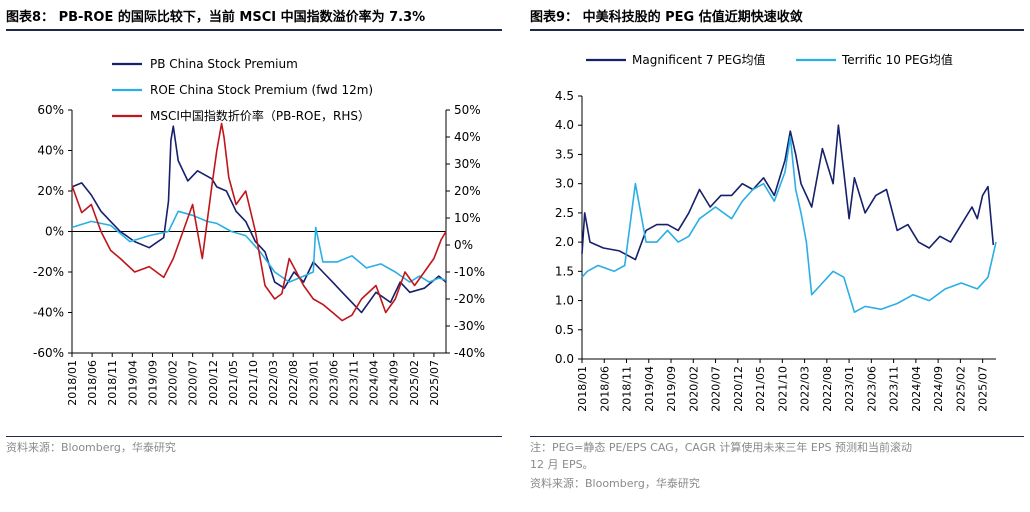 The height and width of the screenshot is (512, 1030). I want to click on y-tick-label: 2.0, so click(564, 242).